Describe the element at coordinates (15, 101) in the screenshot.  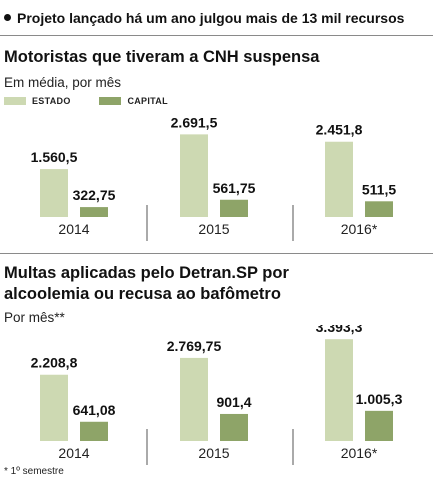
I see `legend-swatch-estado` at that location.